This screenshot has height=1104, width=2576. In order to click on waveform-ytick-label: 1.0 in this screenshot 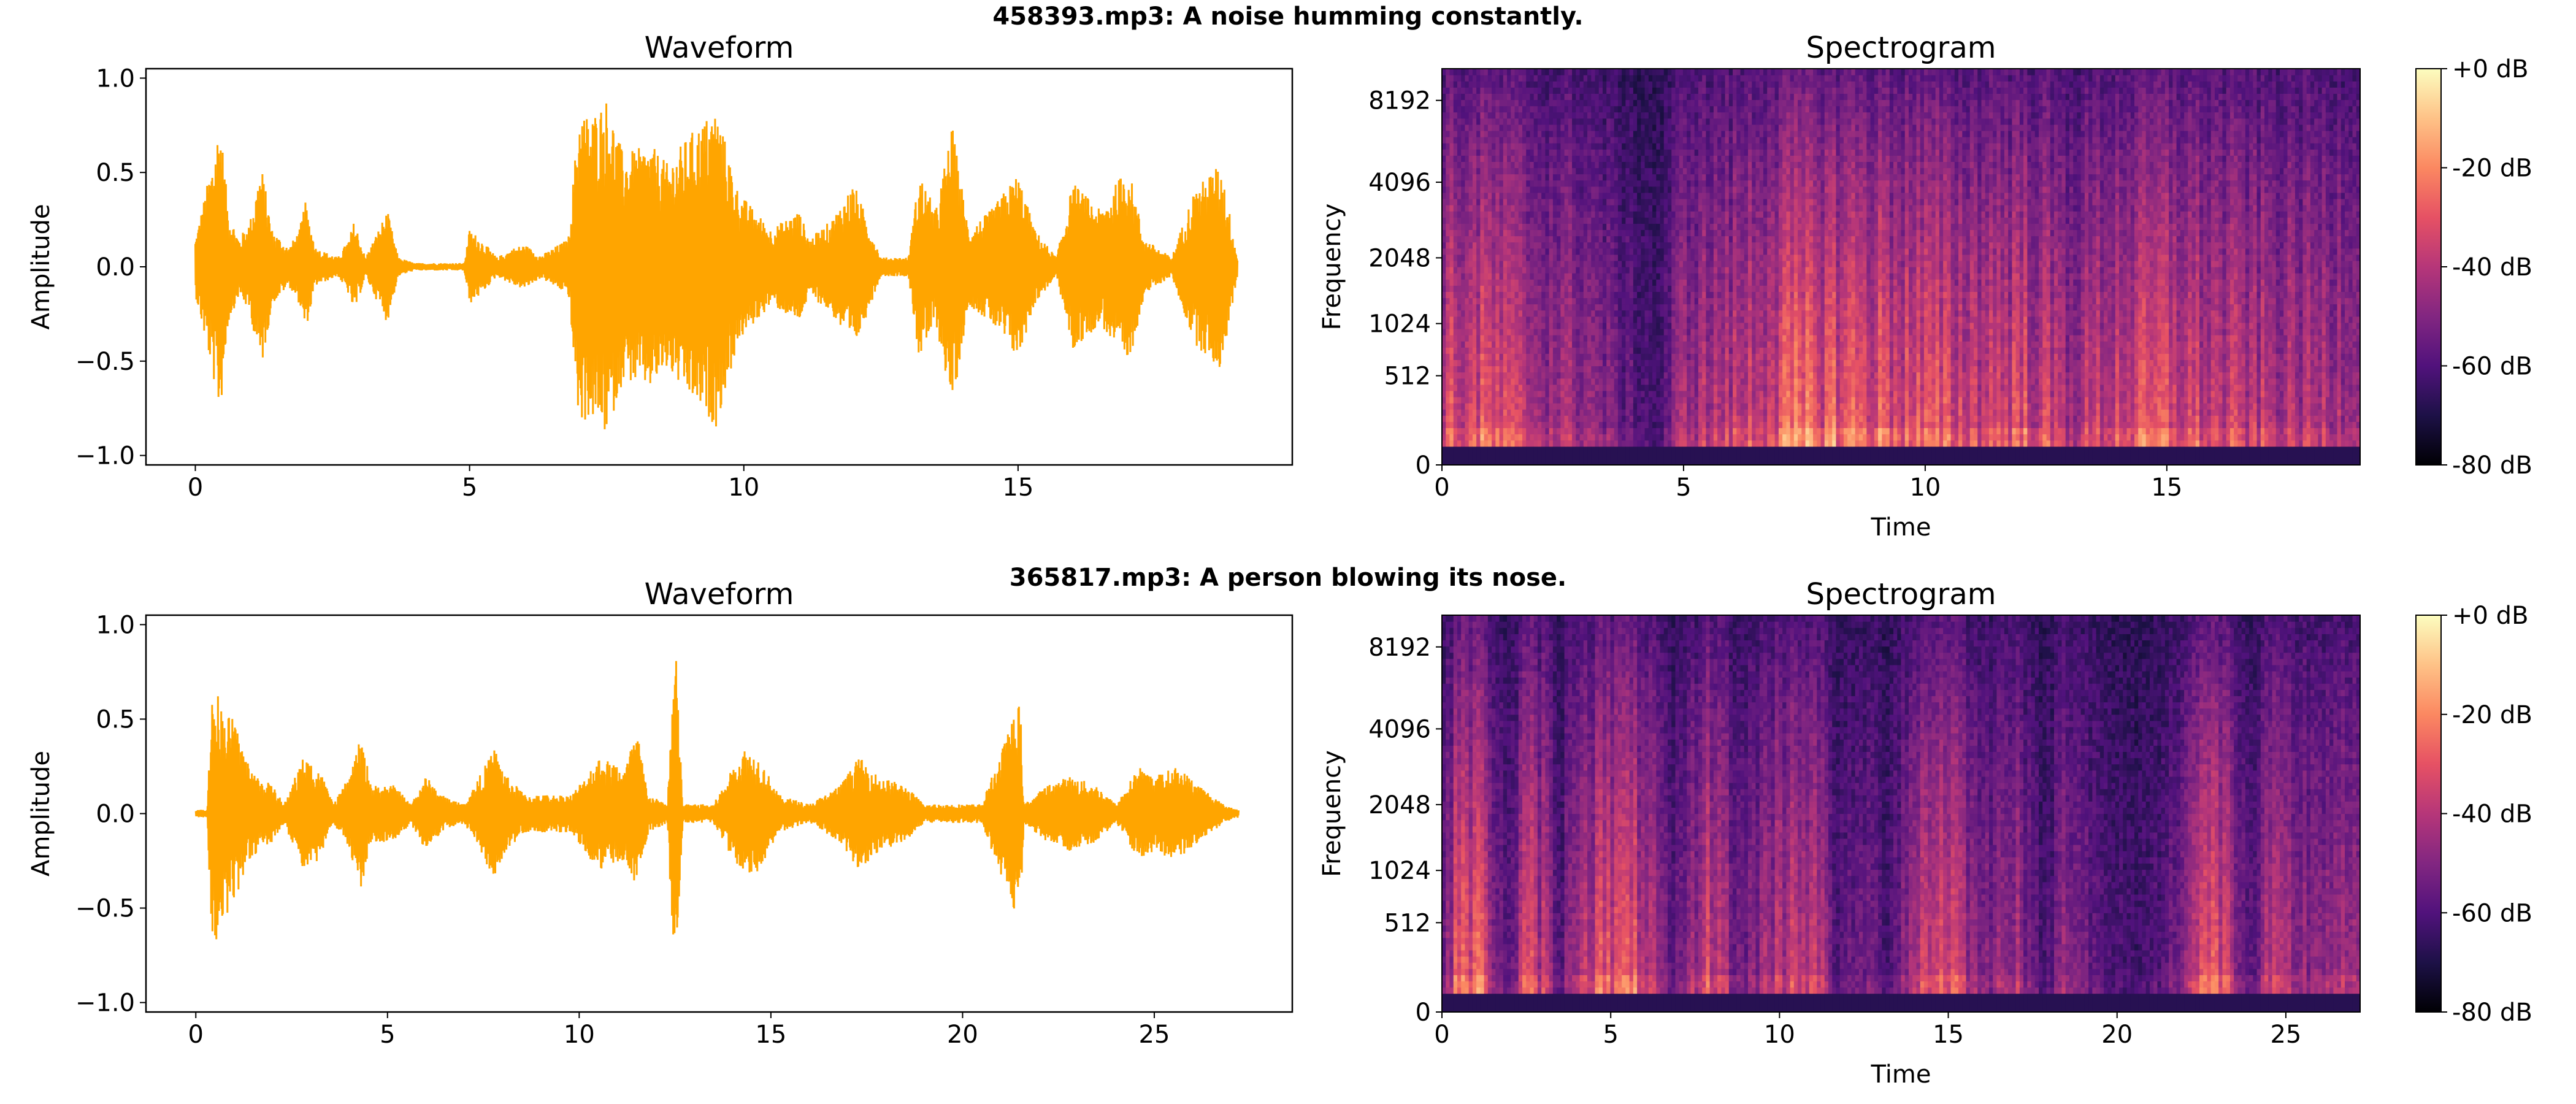, I will do `click(115, 78)`.